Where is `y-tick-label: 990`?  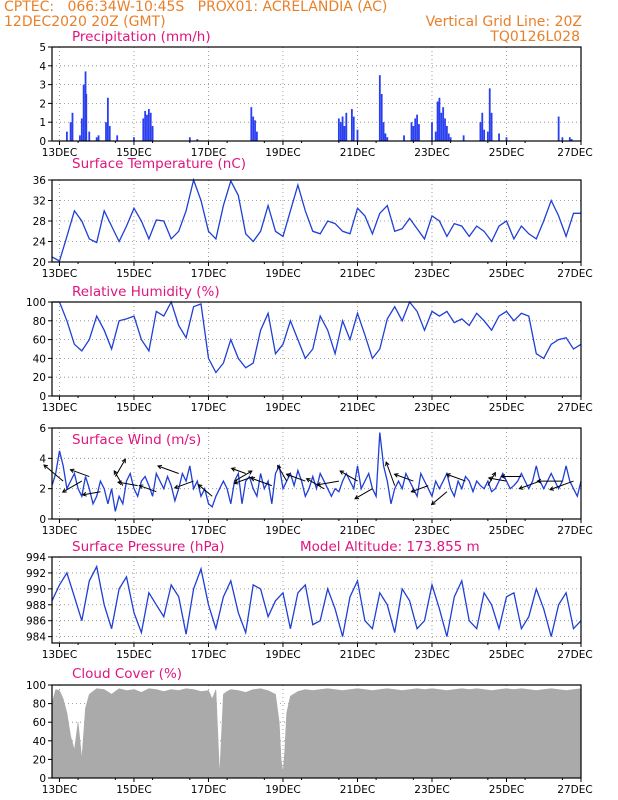
y-tick-label: 990 is located at coordinates (36, 590).